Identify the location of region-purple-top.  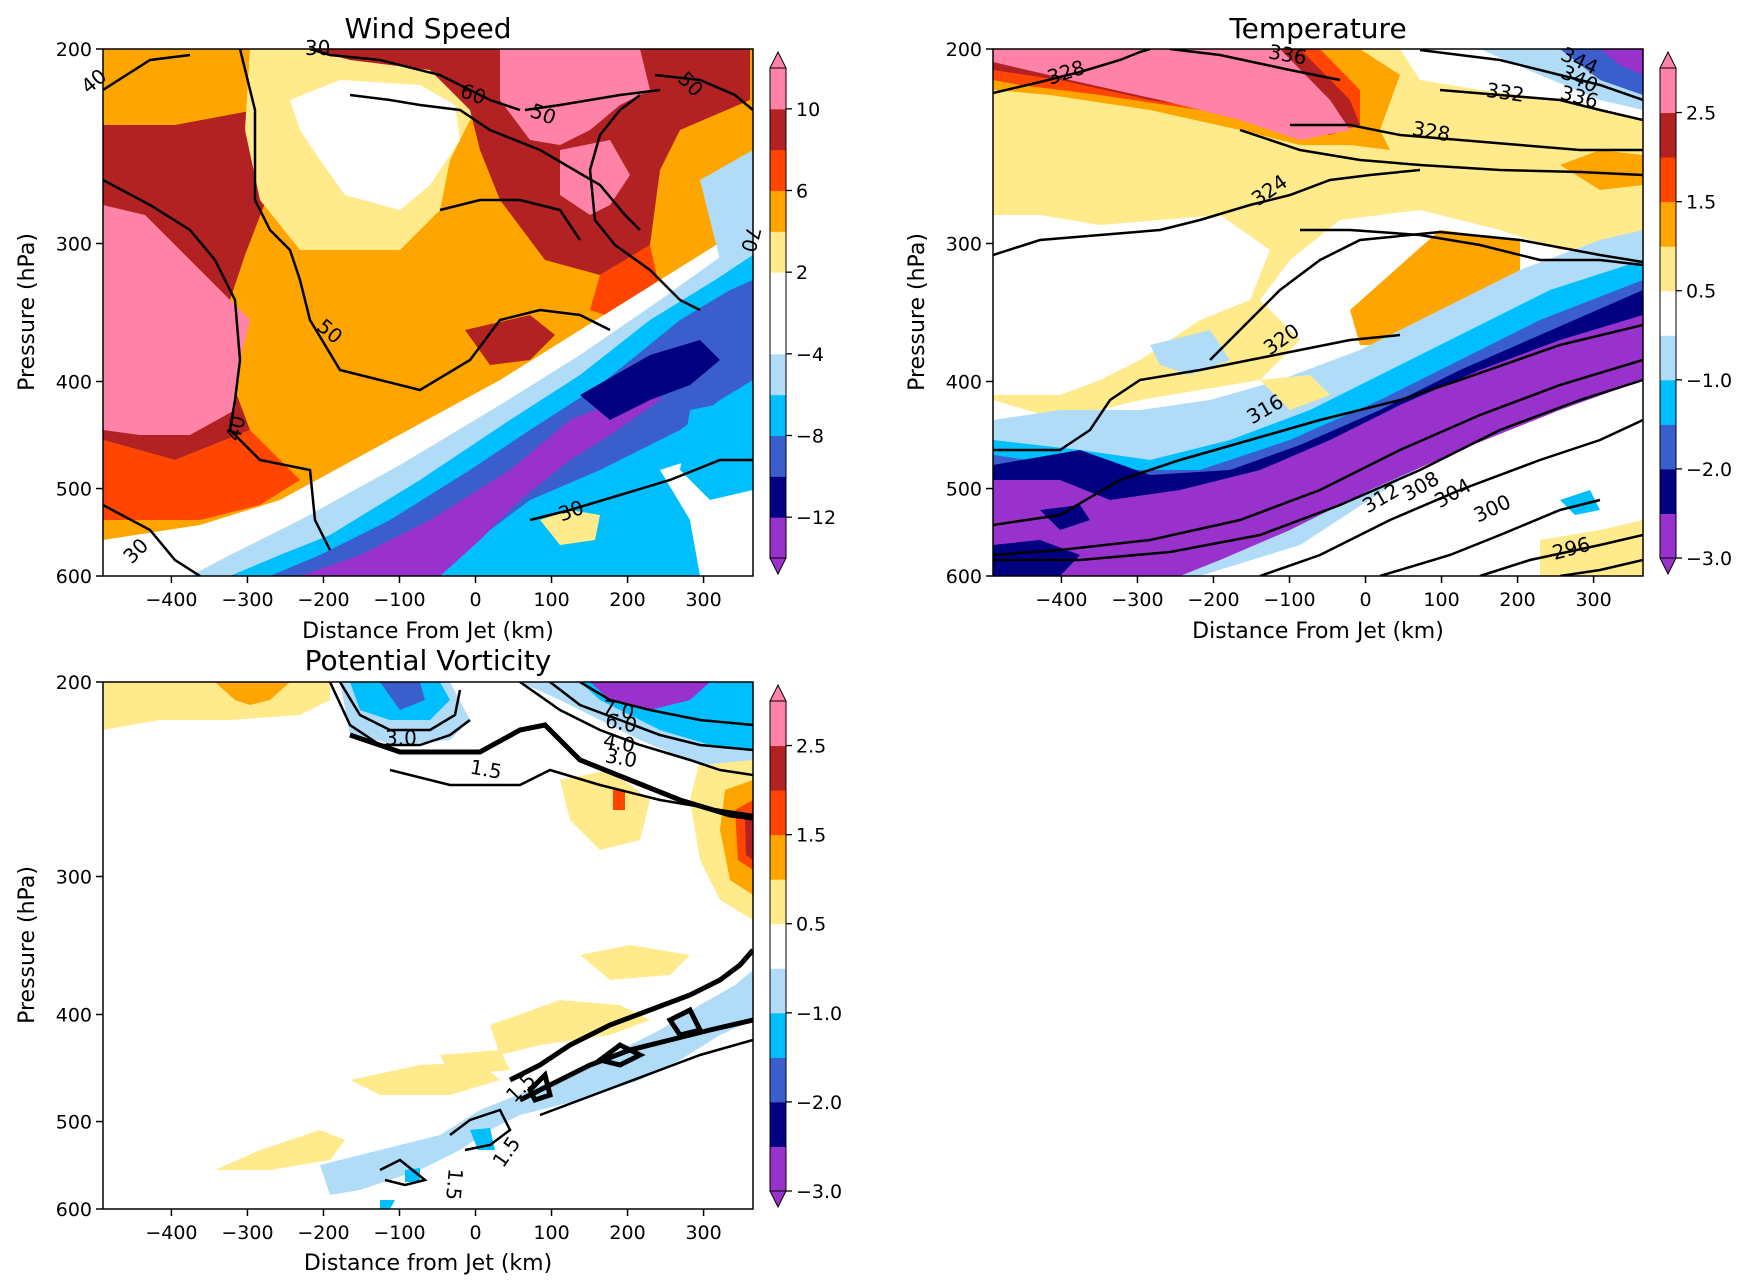
(1621, 62).